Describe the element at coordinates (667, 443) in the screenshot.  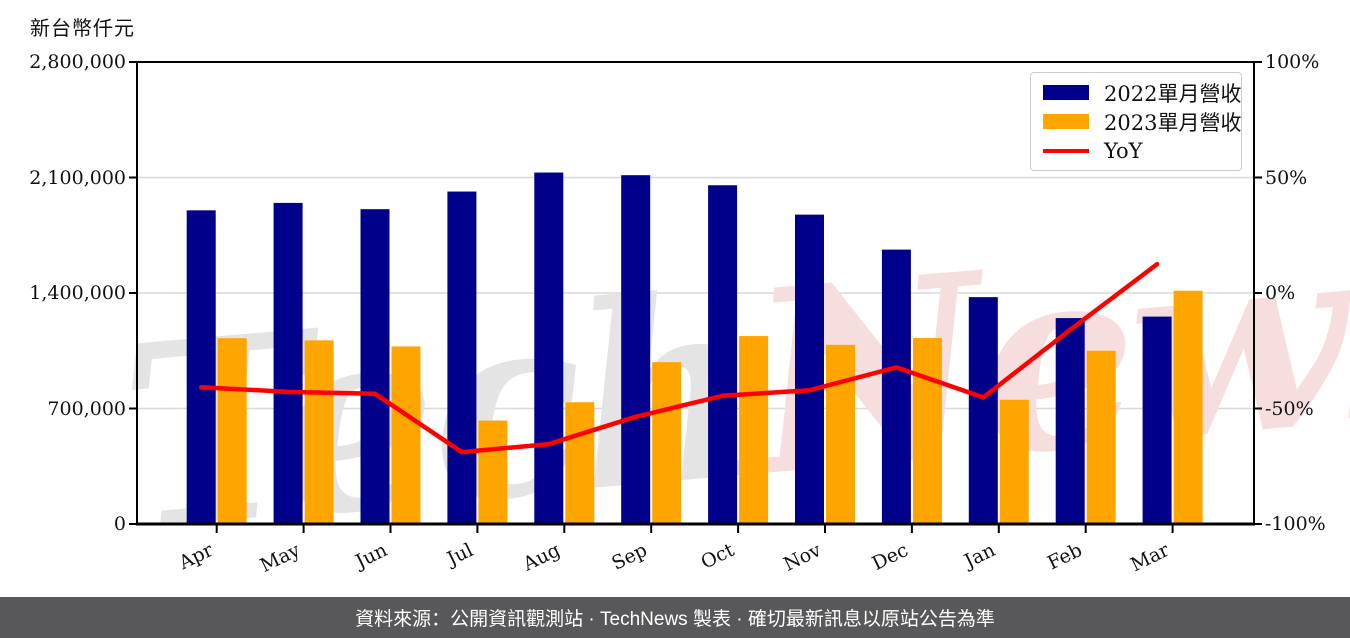
I see `bar-2023-sep` at that location.